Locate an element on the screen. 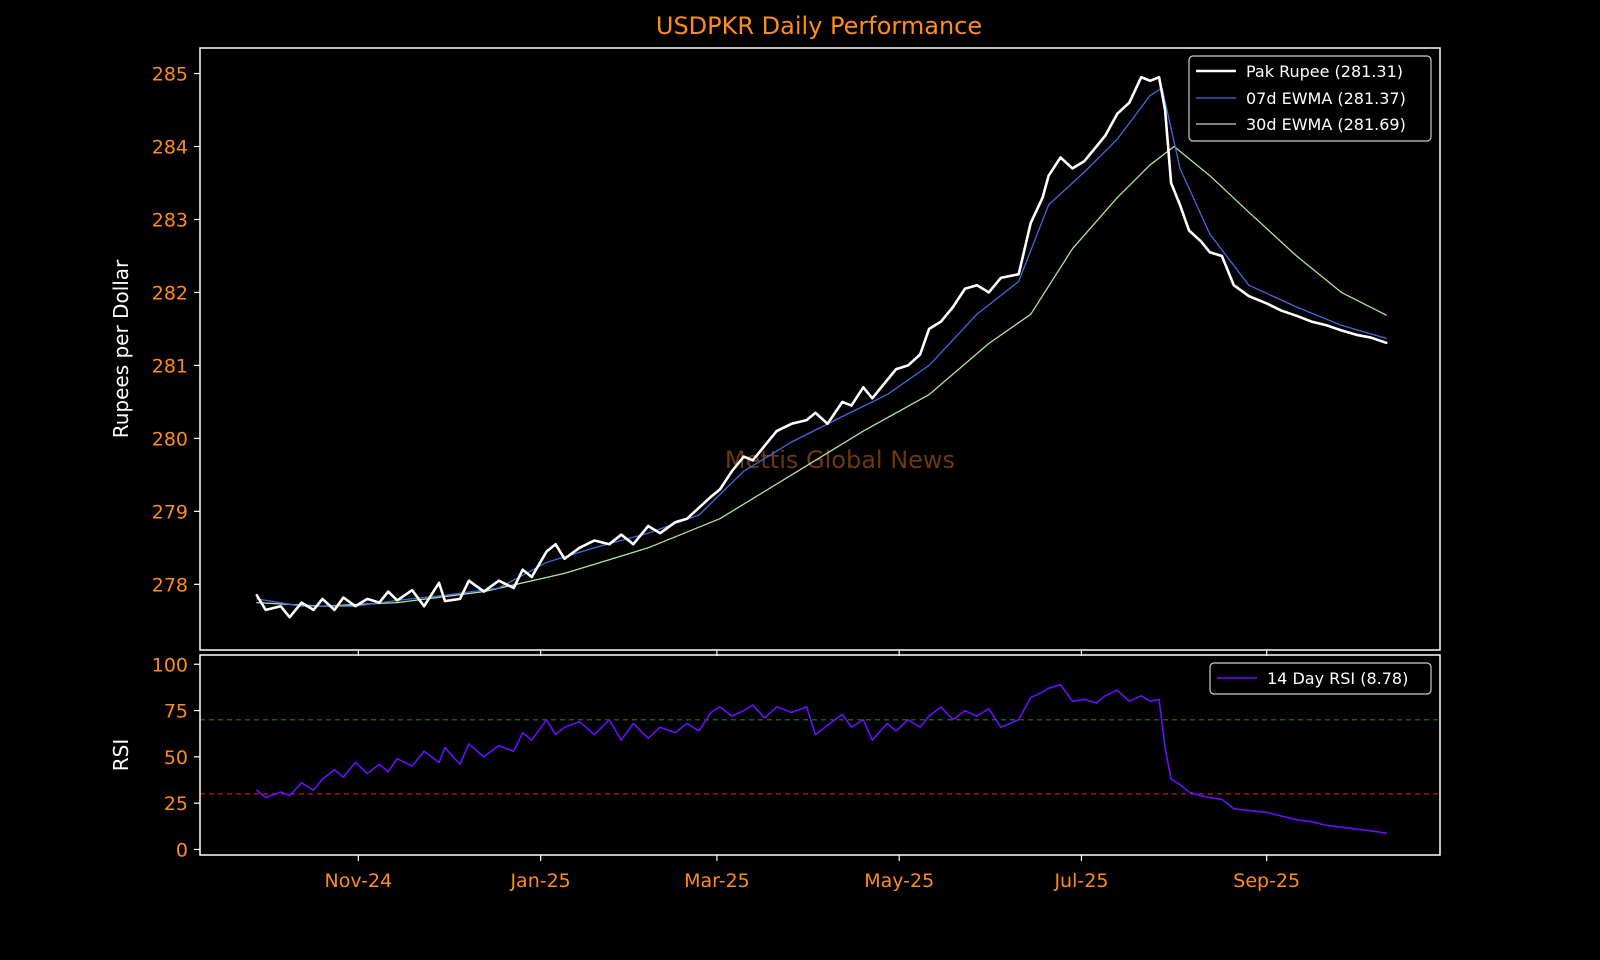  price-y-tick-label: 279 is located at coordinates (170, 512).